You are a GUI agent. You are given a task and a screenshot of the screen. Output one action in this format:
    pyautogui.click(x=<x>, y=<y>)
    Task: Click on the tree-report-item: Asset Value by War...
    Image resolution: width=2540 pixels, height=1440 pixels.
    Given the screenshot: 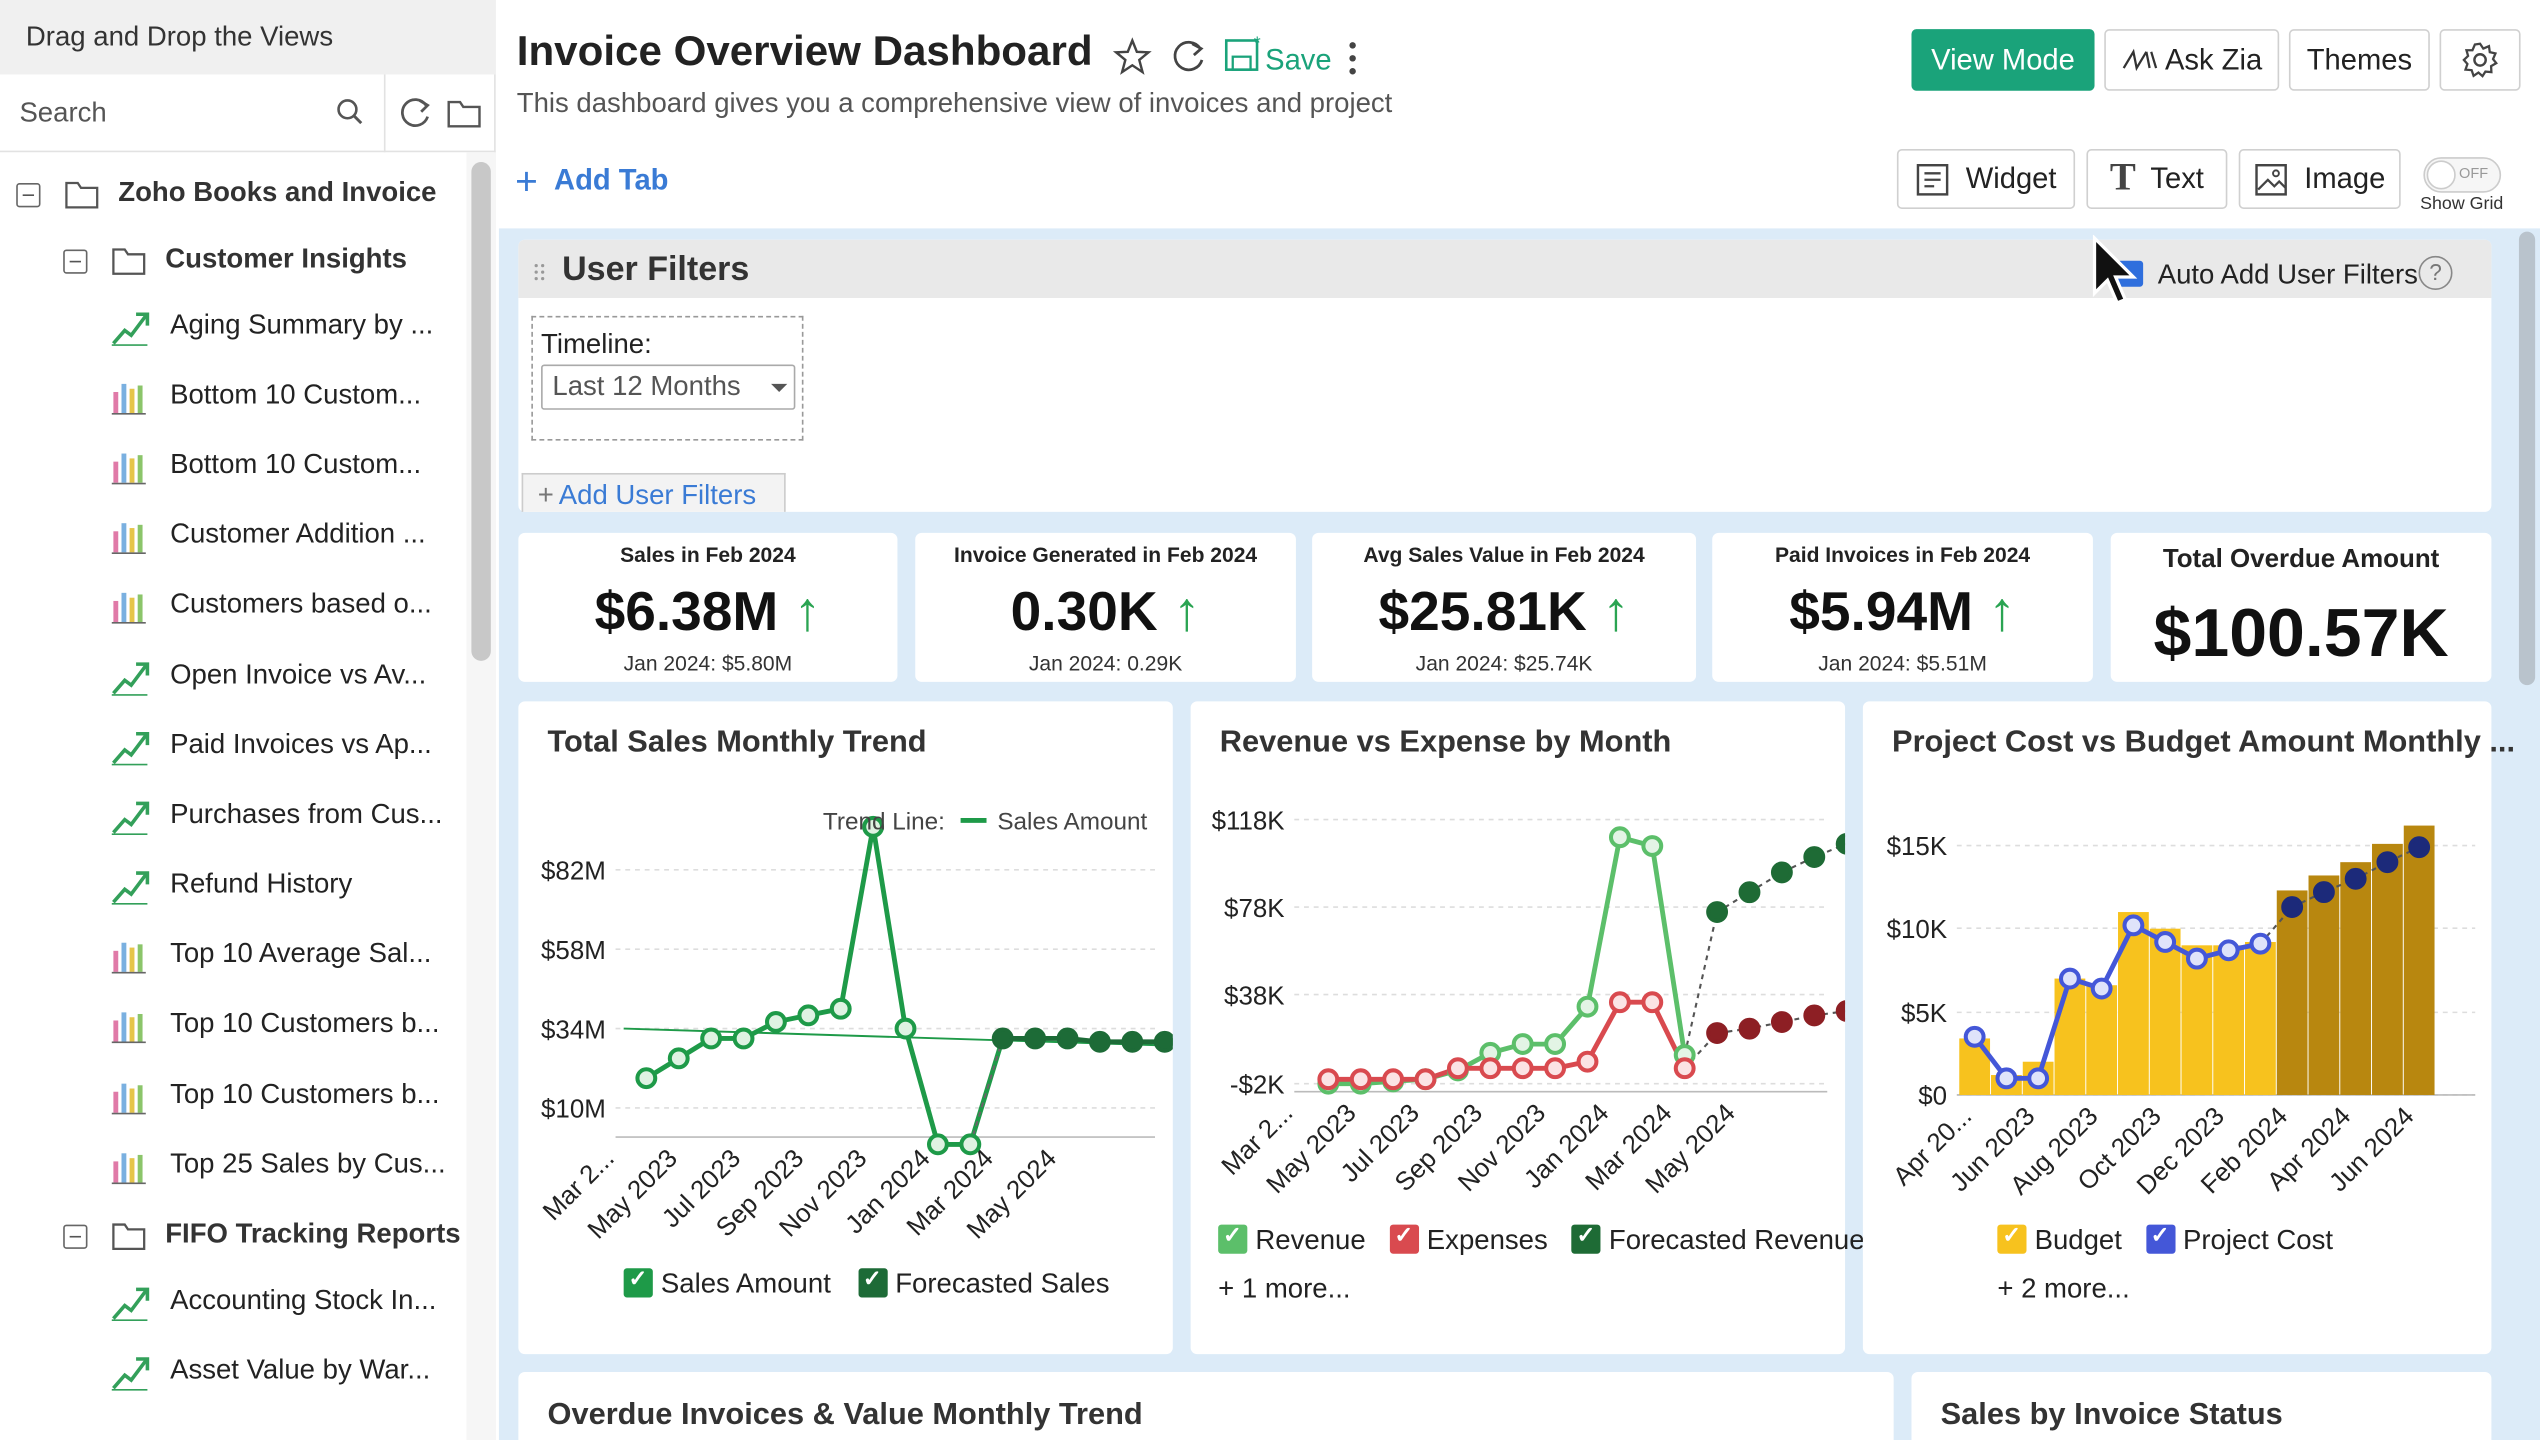 What is the action you would take?
    pyautogui.click(x=300, y=1369)
    